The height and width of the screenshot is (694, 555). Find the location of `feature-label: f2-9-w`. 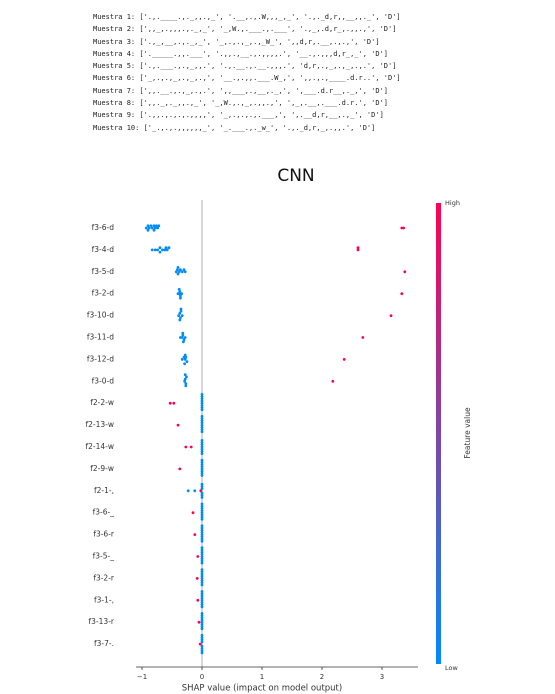

feature-label: f2-9-w is located at coordinates (102, 468).